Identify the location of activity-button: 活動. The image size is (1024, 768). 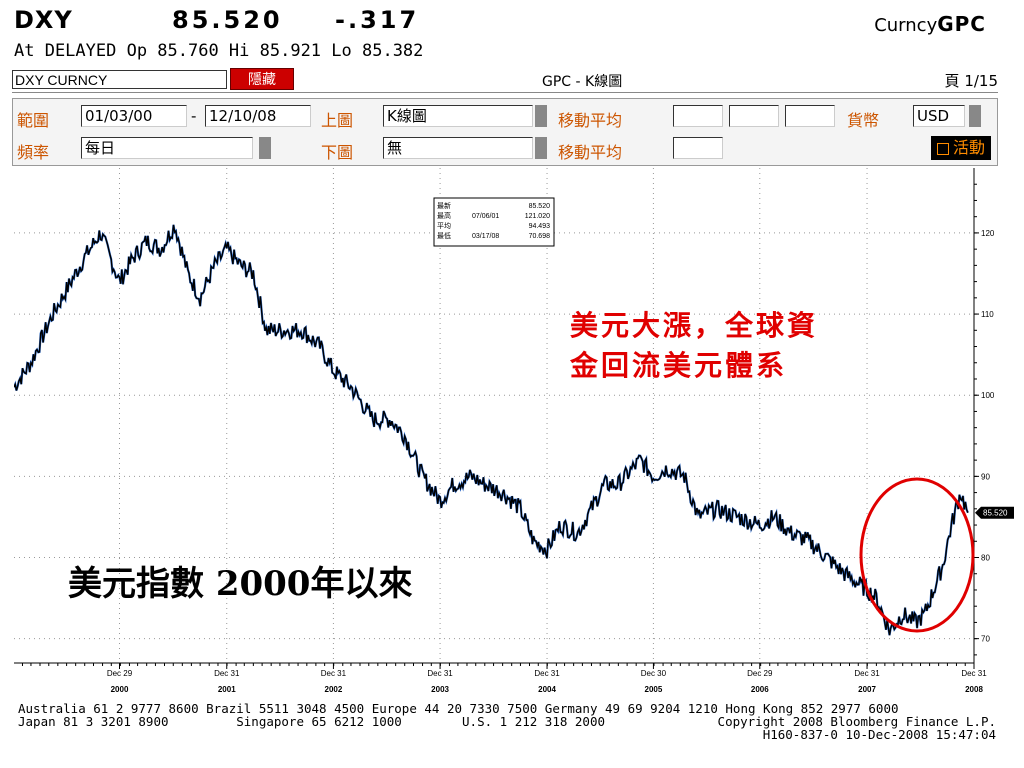
(961, 148).